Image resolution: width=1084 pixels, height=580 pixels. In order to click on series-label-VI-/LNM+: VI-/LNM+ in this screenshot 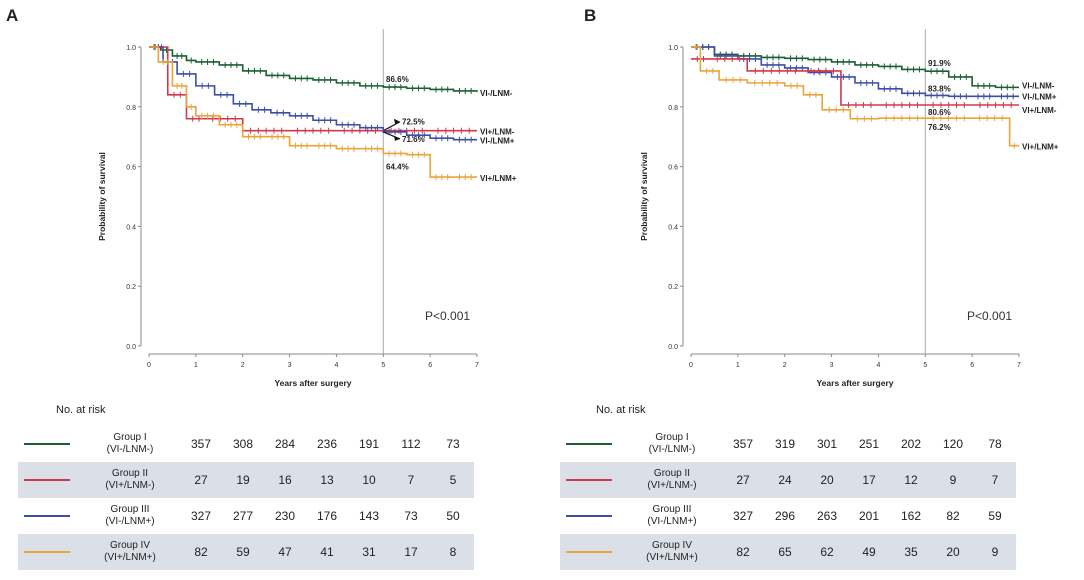, I will do `click(1039, 96)`.